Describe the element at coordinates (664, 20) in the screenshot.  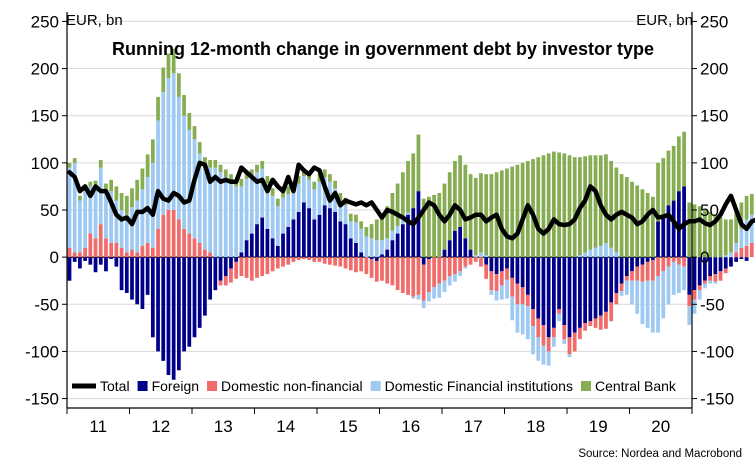
I see `y-unit-right: EUR, bn` at that location.